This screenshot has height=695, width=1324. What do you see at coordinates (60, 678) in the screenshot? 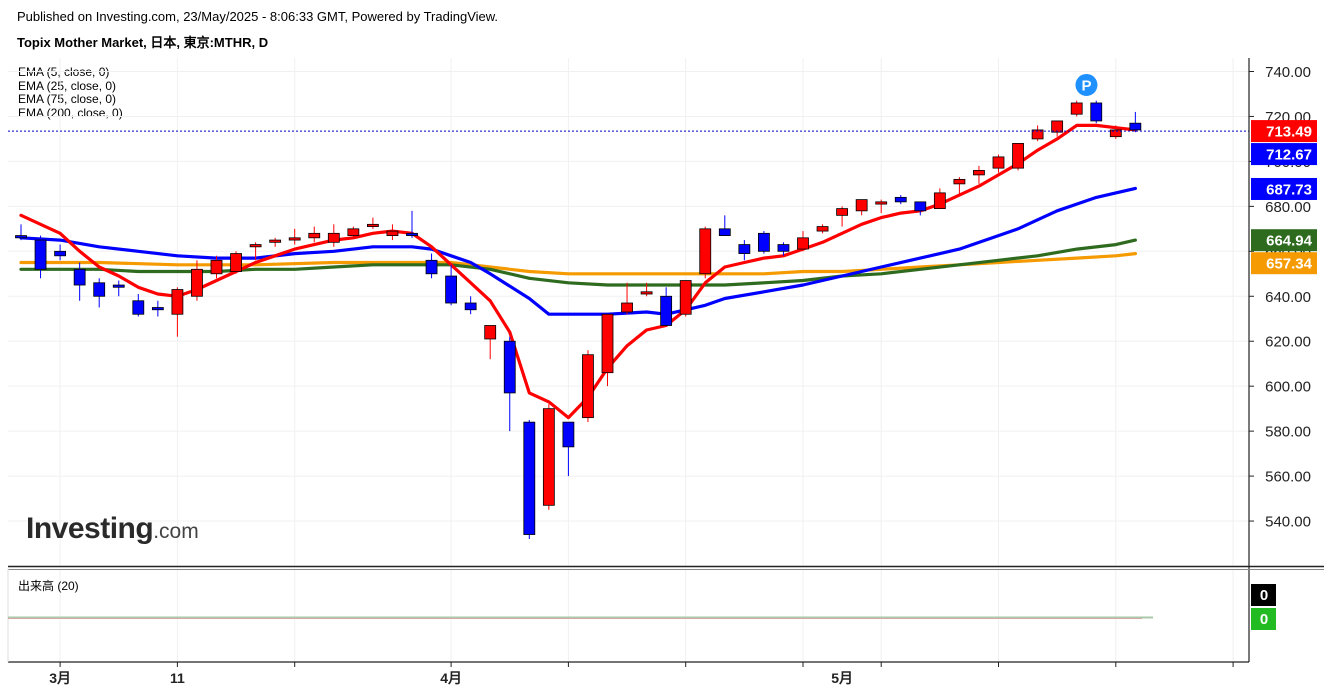
I see `x-tick-label: 3月` at bounding box center [60, 678].